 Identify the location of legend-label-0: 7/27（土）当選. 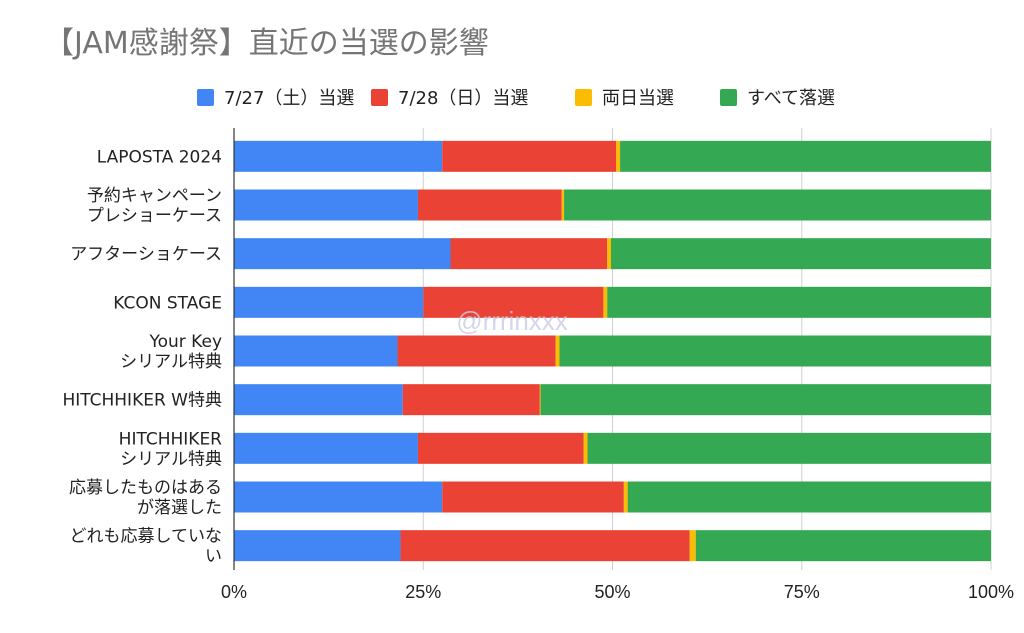
(289, 98).